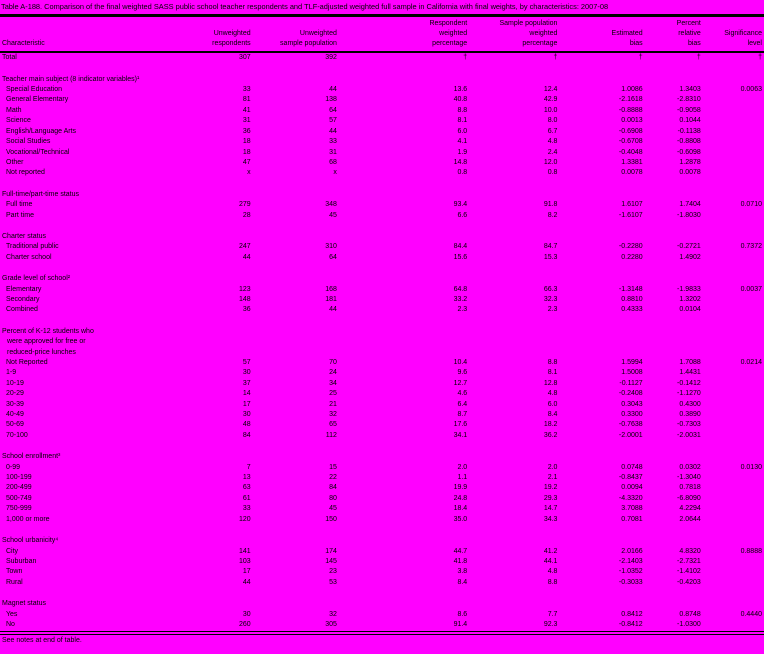 The height and width of the screenshot is (654, 764). What do you see at coordinates (14, 572) in the screenshot?
I see `row-label: Town` at bounding box center [14, 572].